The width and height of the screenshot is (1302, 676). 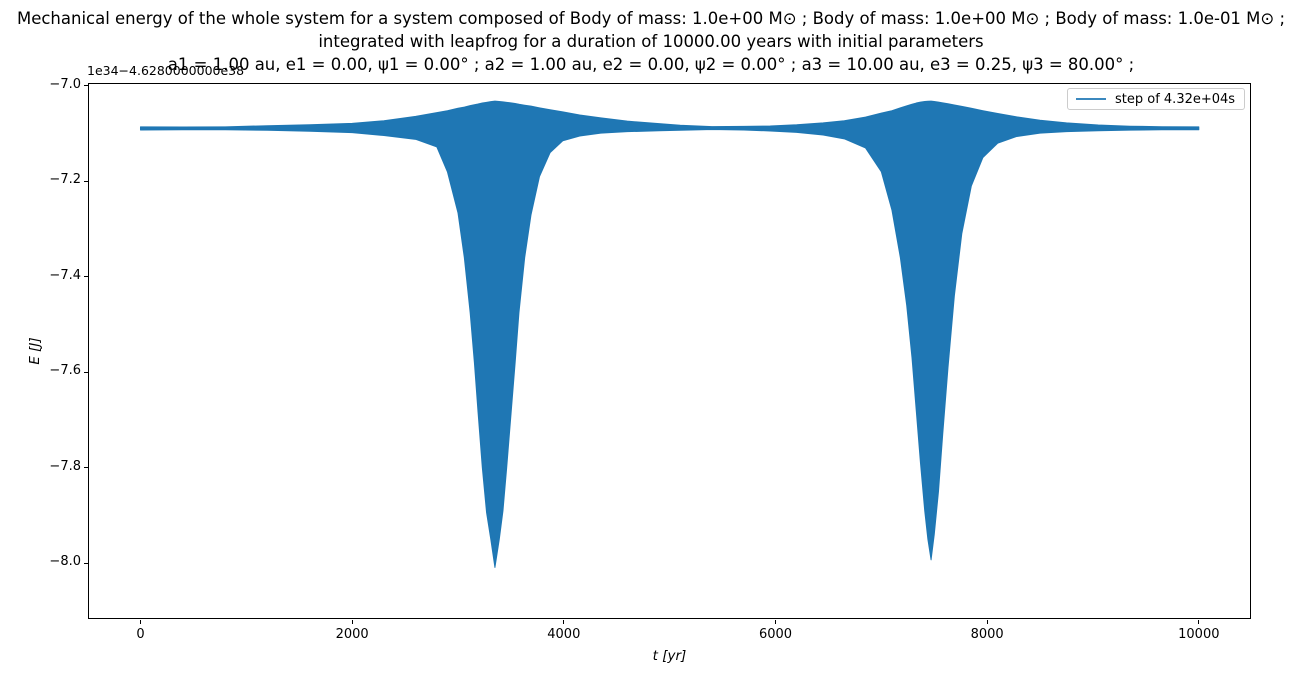 I want to click on x-axis-label: t [yr], so click(x=669, y=656).